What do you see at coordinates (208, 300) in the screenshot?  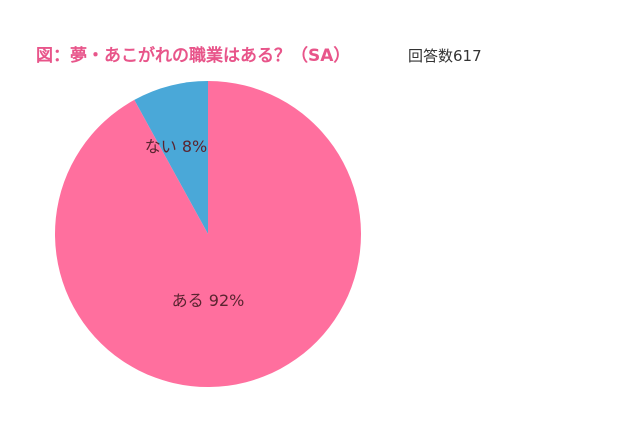 I see `pie-label-yes: ある 92%` at bounding box center [208, 300].